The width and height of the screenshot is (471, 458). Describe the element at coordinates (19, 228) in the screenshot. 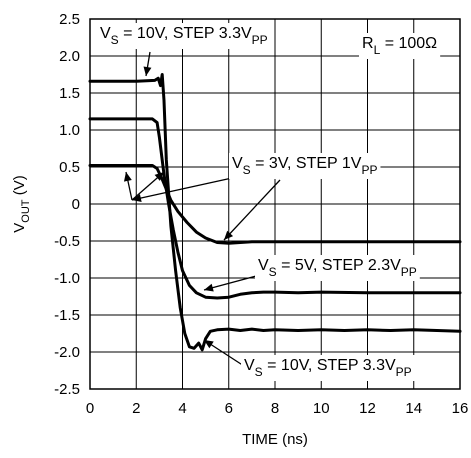

I see `y-axis-label-main: V` at that location.